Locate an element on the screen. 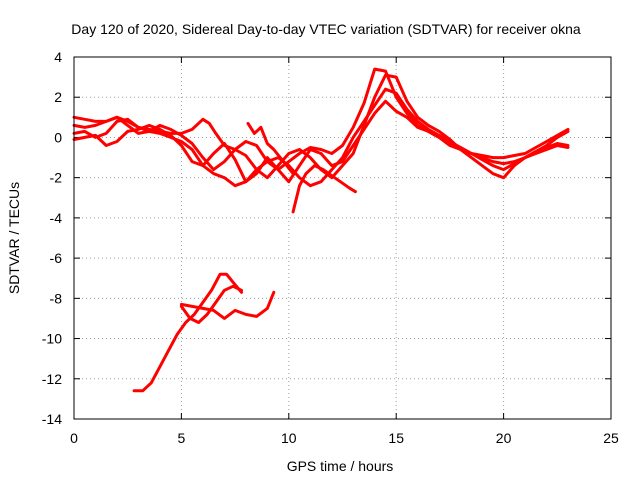  y-axis-label: SDTVAR / TECUs is located at coordinates (14, 238).